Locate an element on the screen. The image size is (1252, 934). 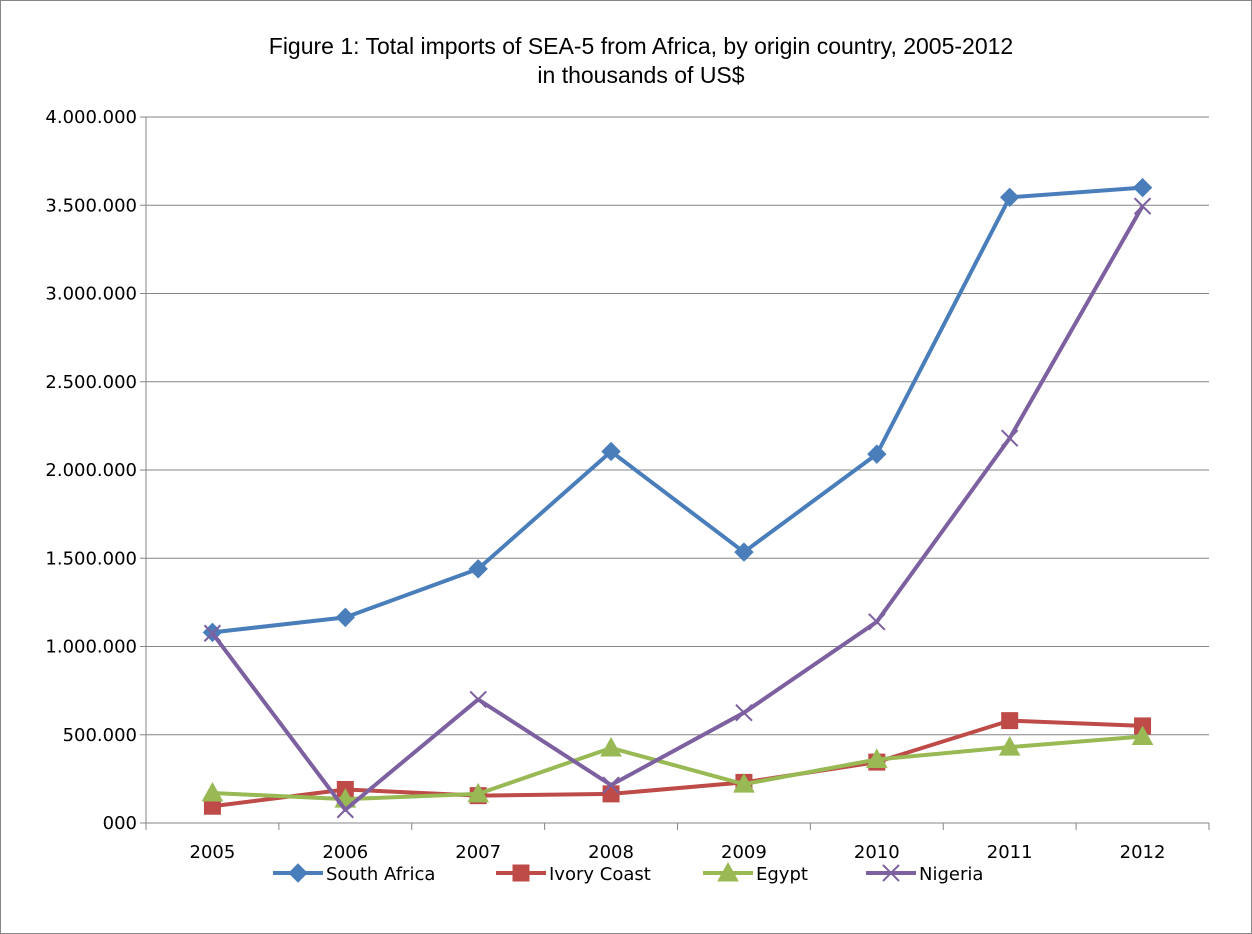
x-tick-label: 2007 is located at coordinates (478, 852).